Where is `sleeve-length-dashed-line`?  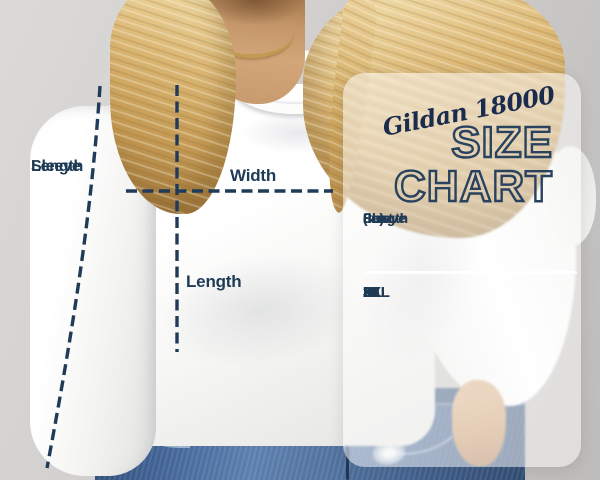
sleeve-length-dashed-line is located at coordinates (73, 277).